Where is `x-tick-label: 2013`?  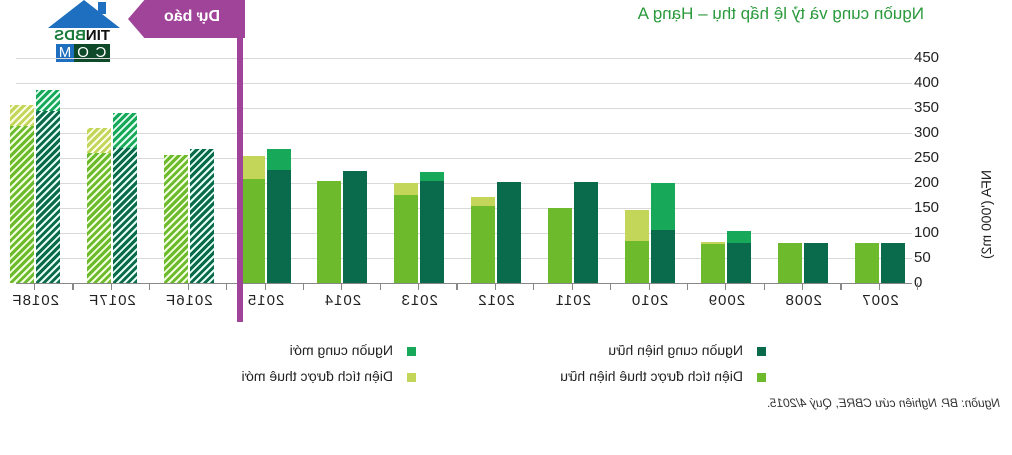 x-tick-label: 2013 is located at coordinates (419, 300).